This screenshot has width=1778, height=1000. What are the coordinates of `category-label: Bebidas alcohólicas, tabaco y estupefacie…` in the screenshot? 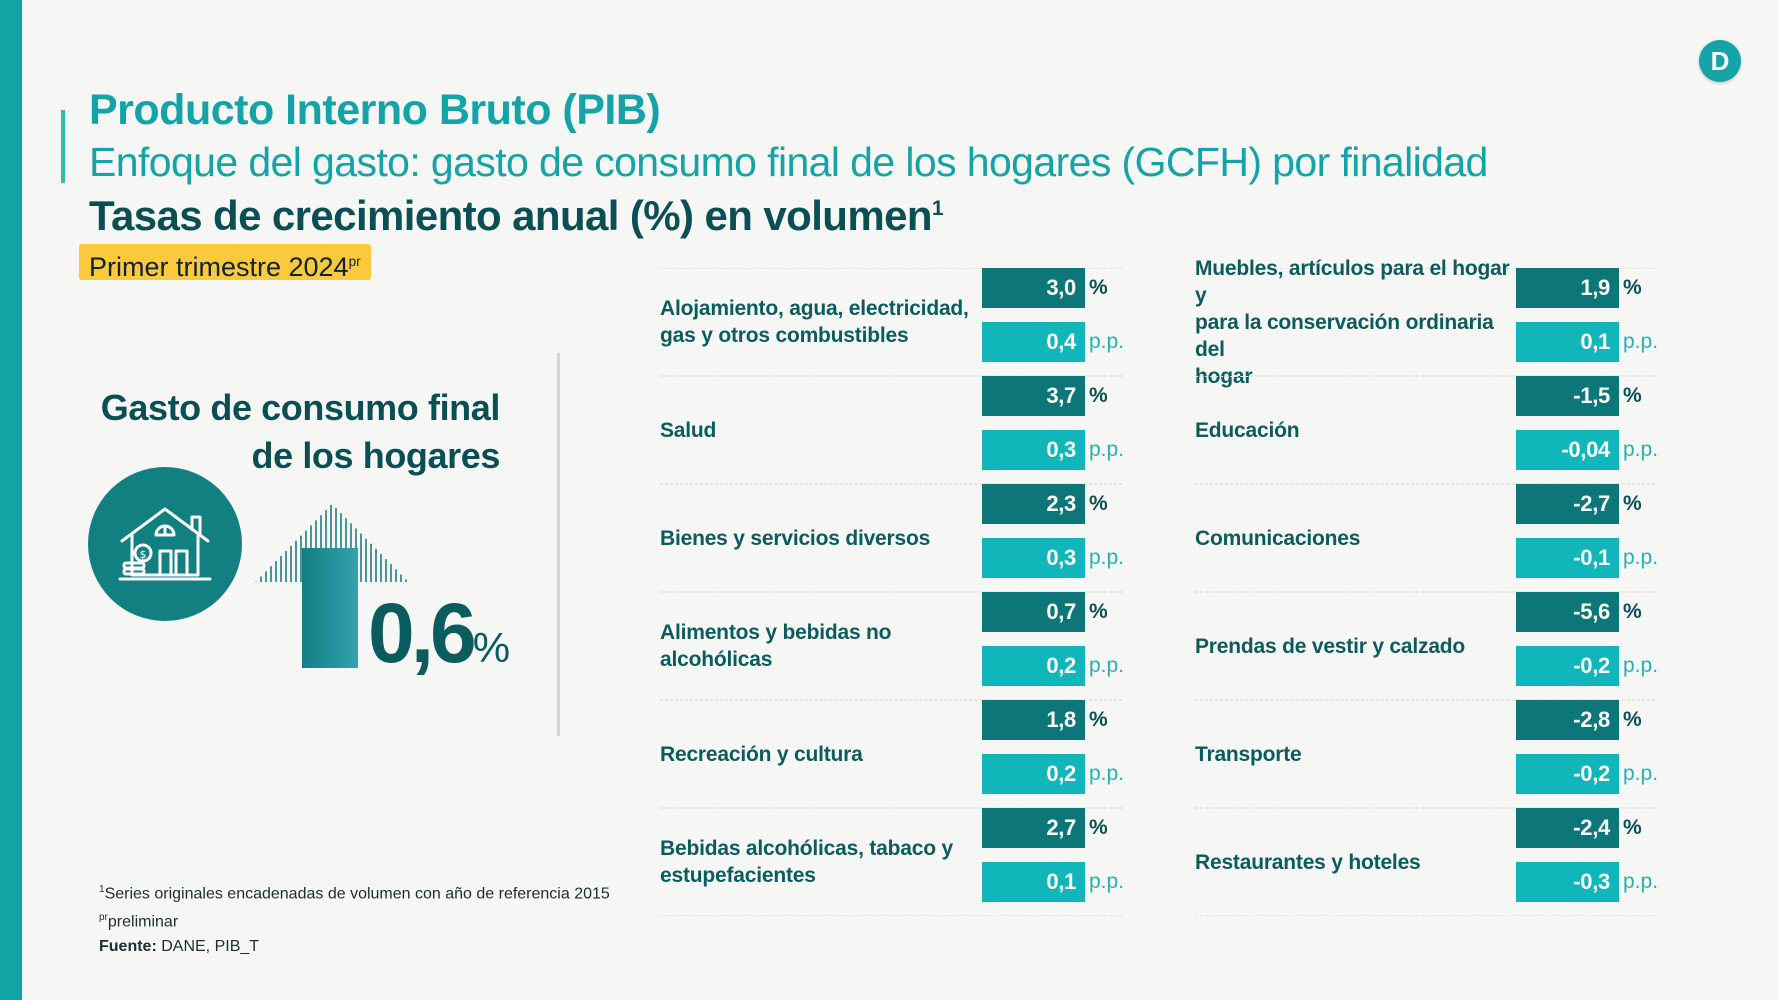 It's located at (820, 862).